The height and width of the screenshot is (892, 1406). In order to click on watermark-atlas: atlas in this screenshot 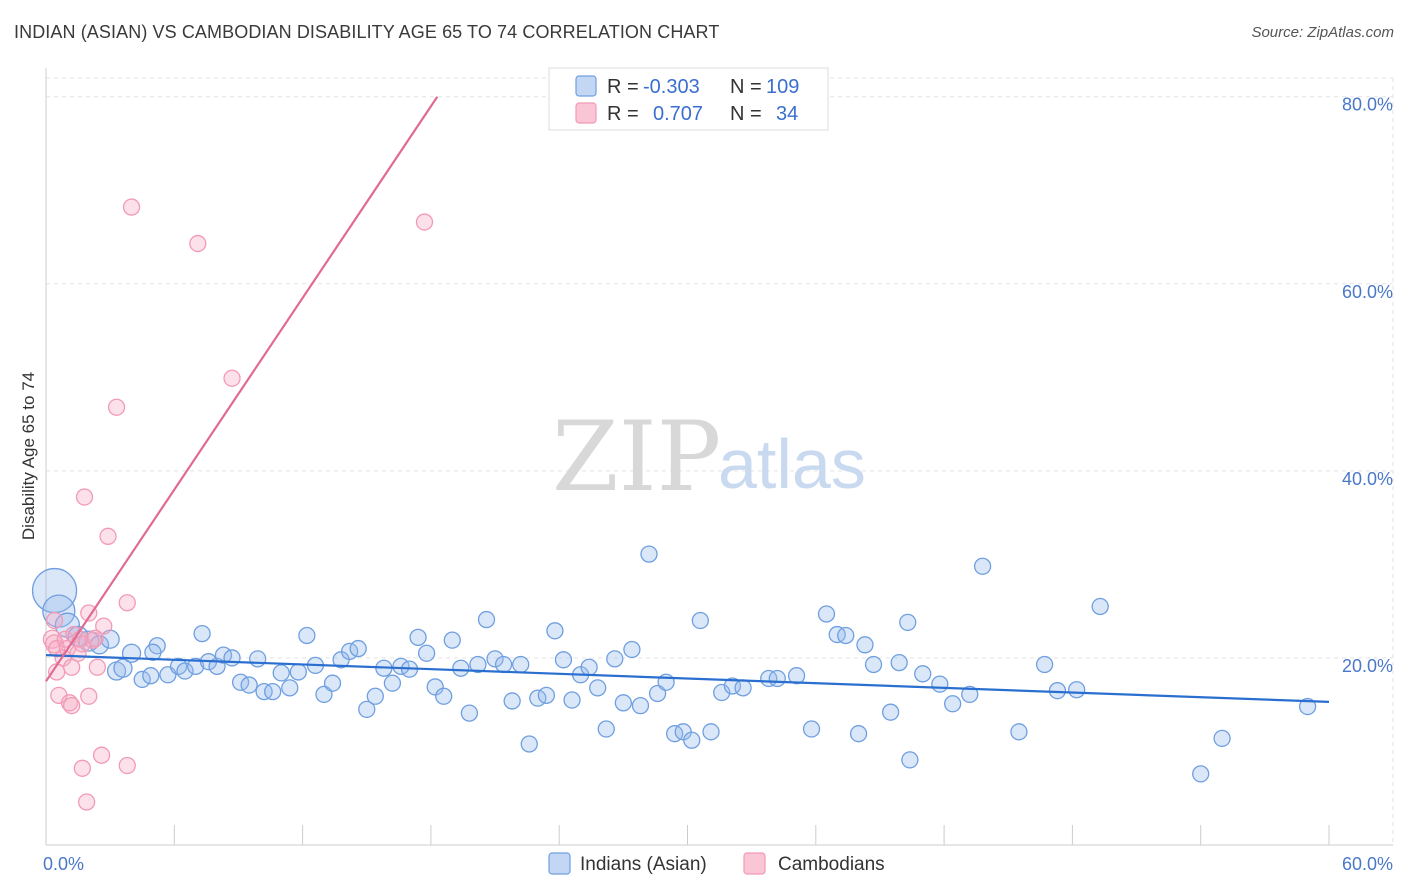, I will do `click(792, 464)`.